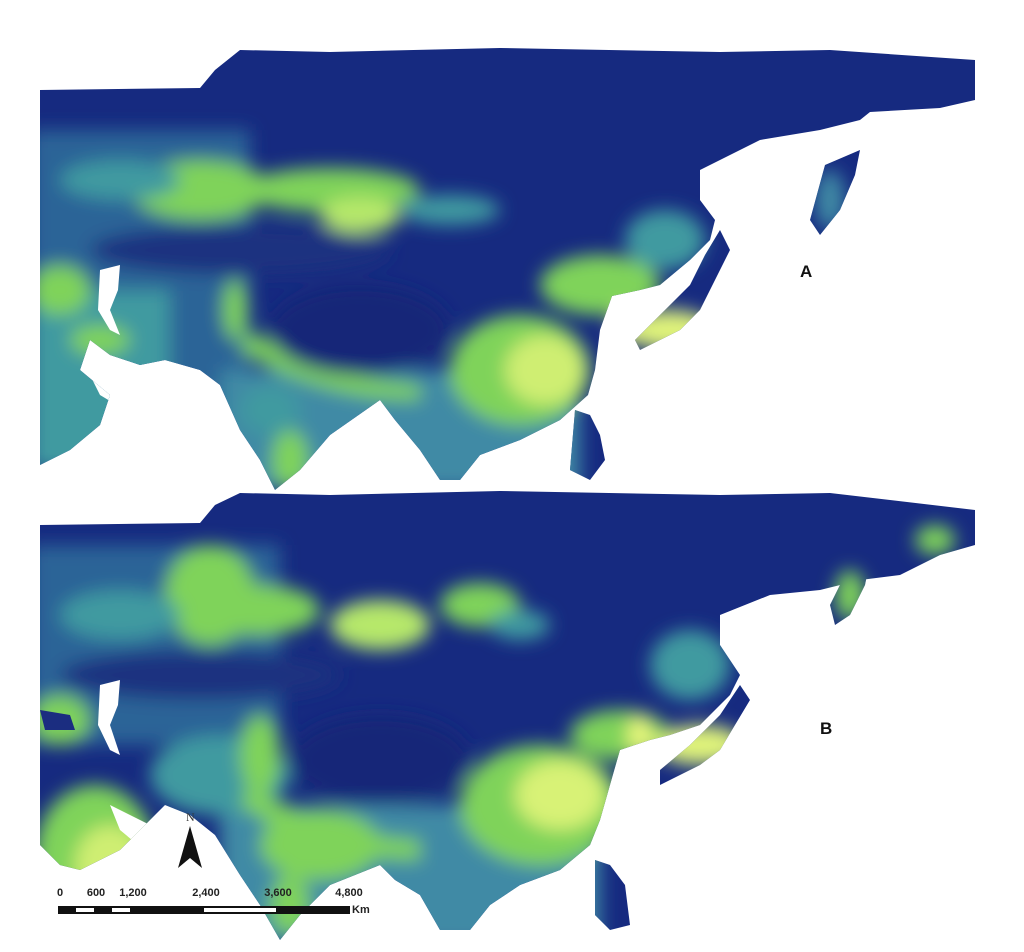 The image size is (1024, 952). Describe the element at coordinates (216, 905) in the screenshot. I see `scale-bar: 0 600 1,200 2,400 3,600 4,800 Km` at that location.